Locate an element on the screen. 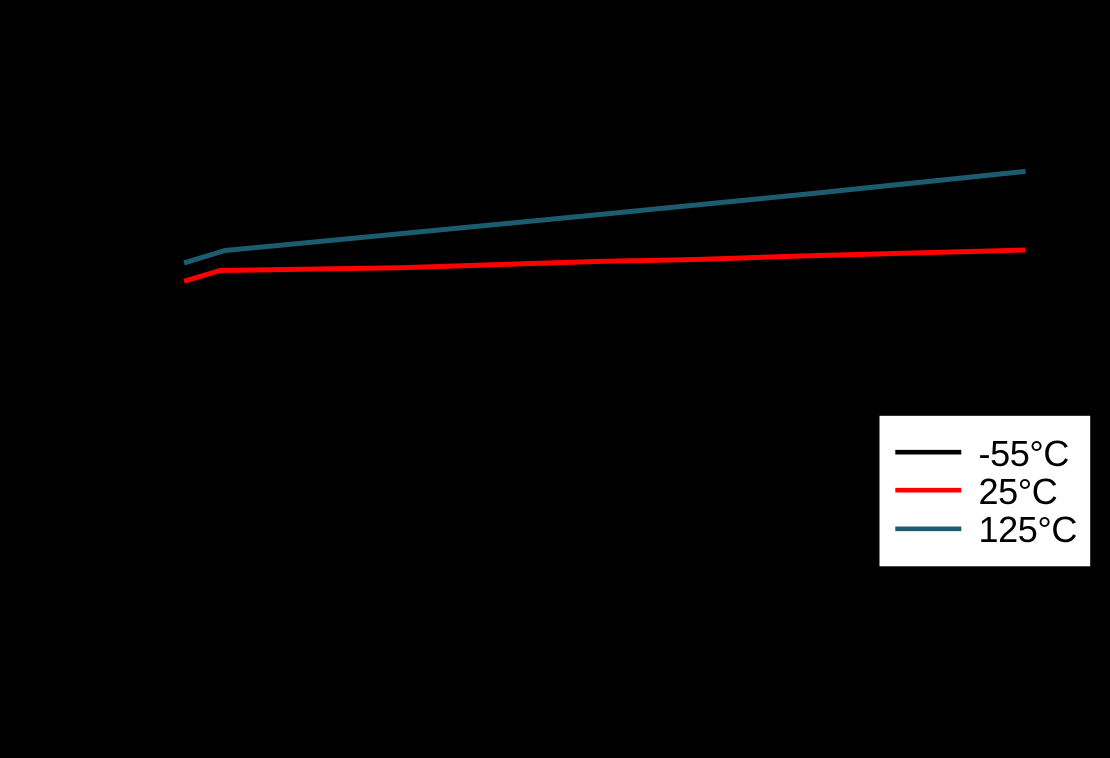 This screenshot has width=1110, height=758. svg-text: 25°C is located at coordinates (1018, 491).